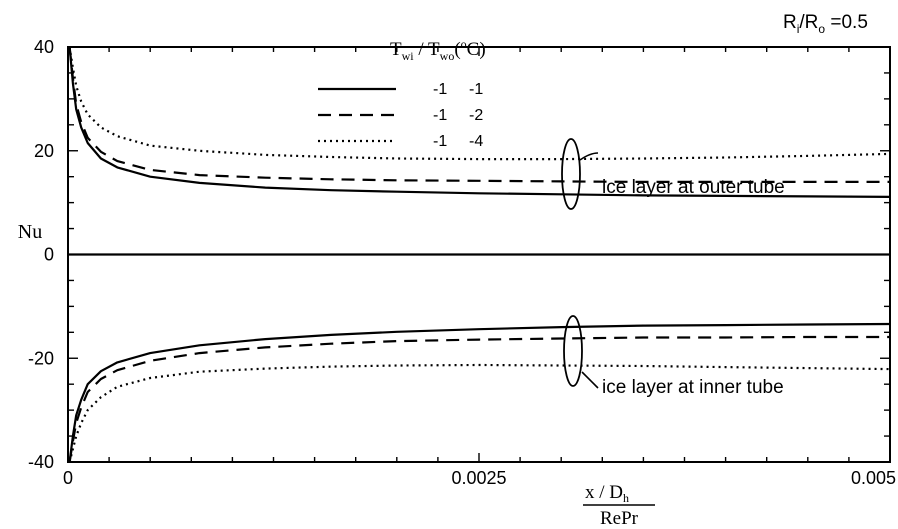  I want to click on x-tick-label: 0.005, so click(873, 478).